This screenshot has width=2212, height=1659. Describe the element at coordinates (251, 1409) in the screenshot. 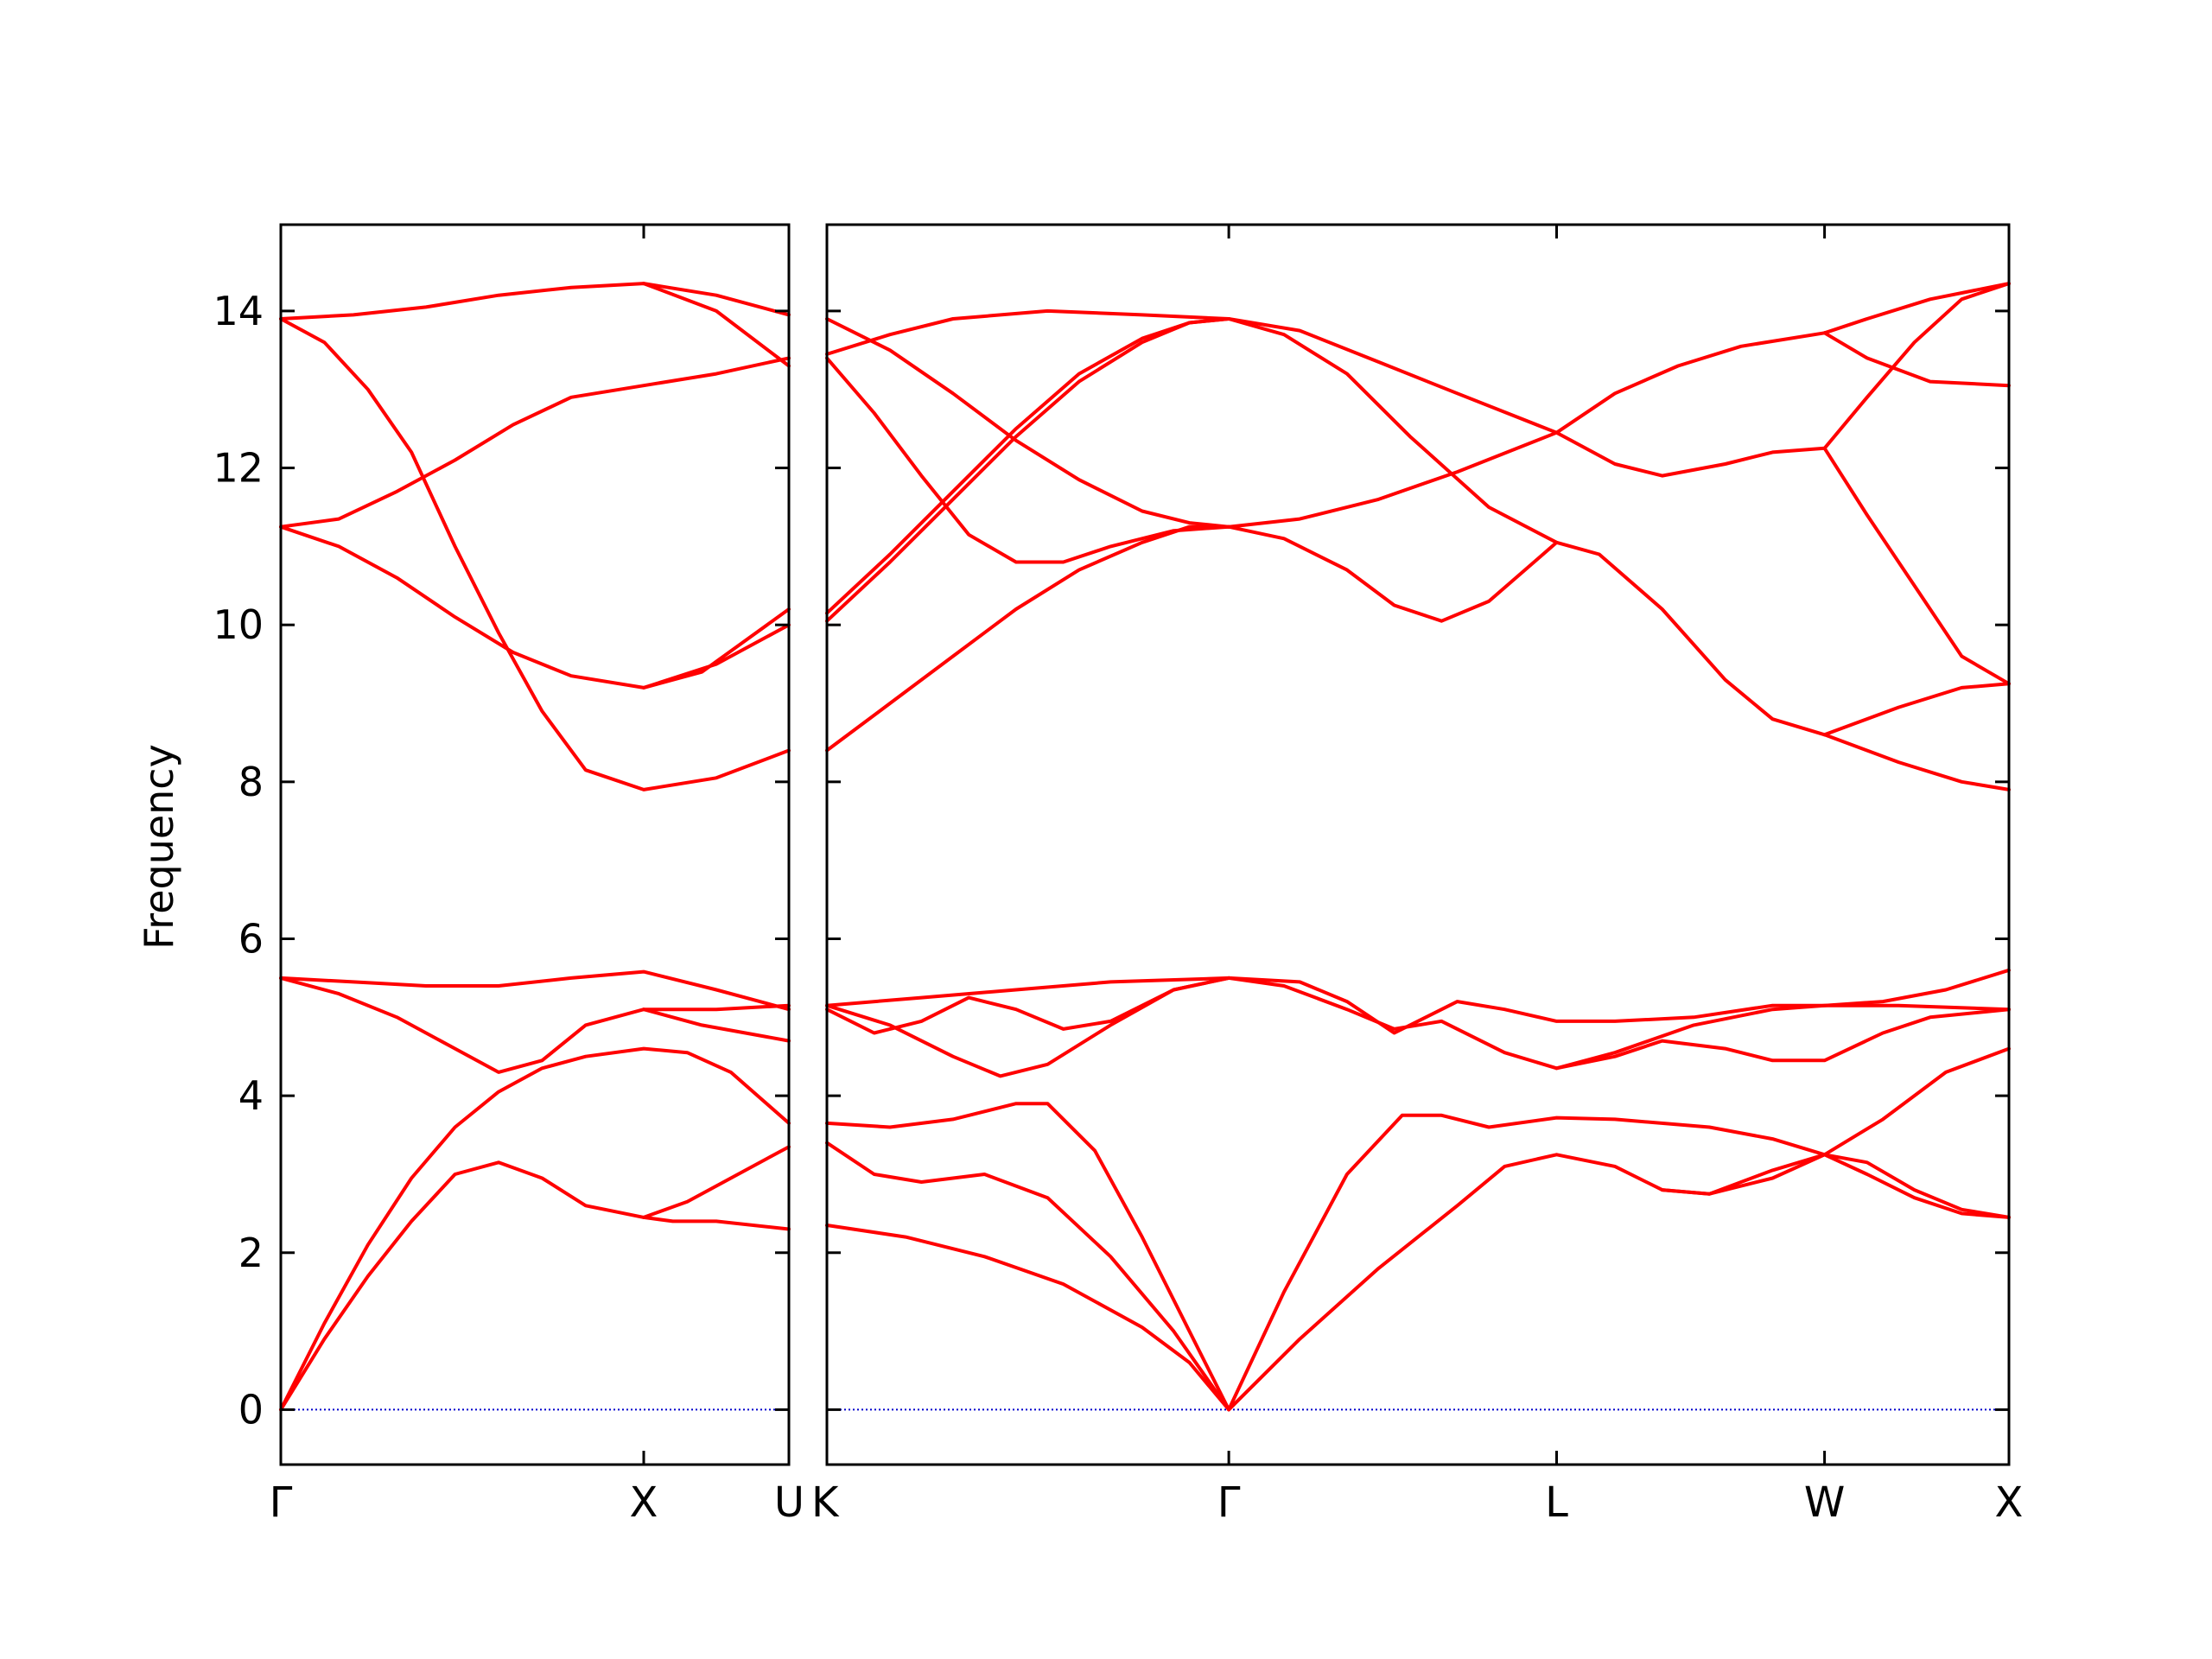

I see `y-tick-label: 0` at that location.